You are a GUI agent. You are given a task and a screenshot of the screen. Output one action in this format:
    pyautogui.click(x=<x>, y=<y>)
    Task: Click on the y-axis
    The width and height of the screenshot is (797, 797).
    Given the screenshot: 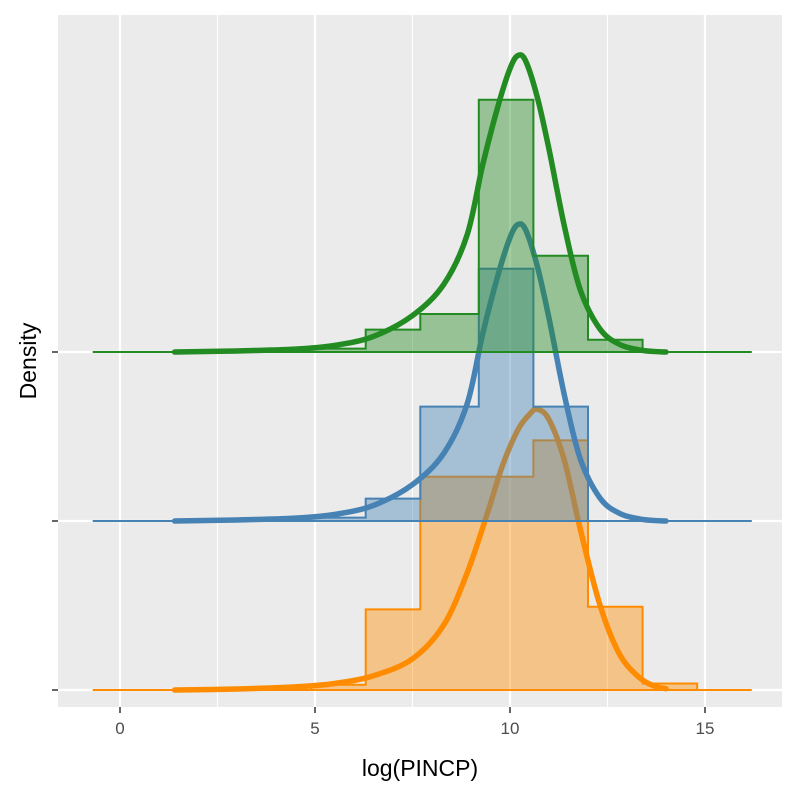 What is the action you would take?
    pyautogui.click(x=55, y=521)
    